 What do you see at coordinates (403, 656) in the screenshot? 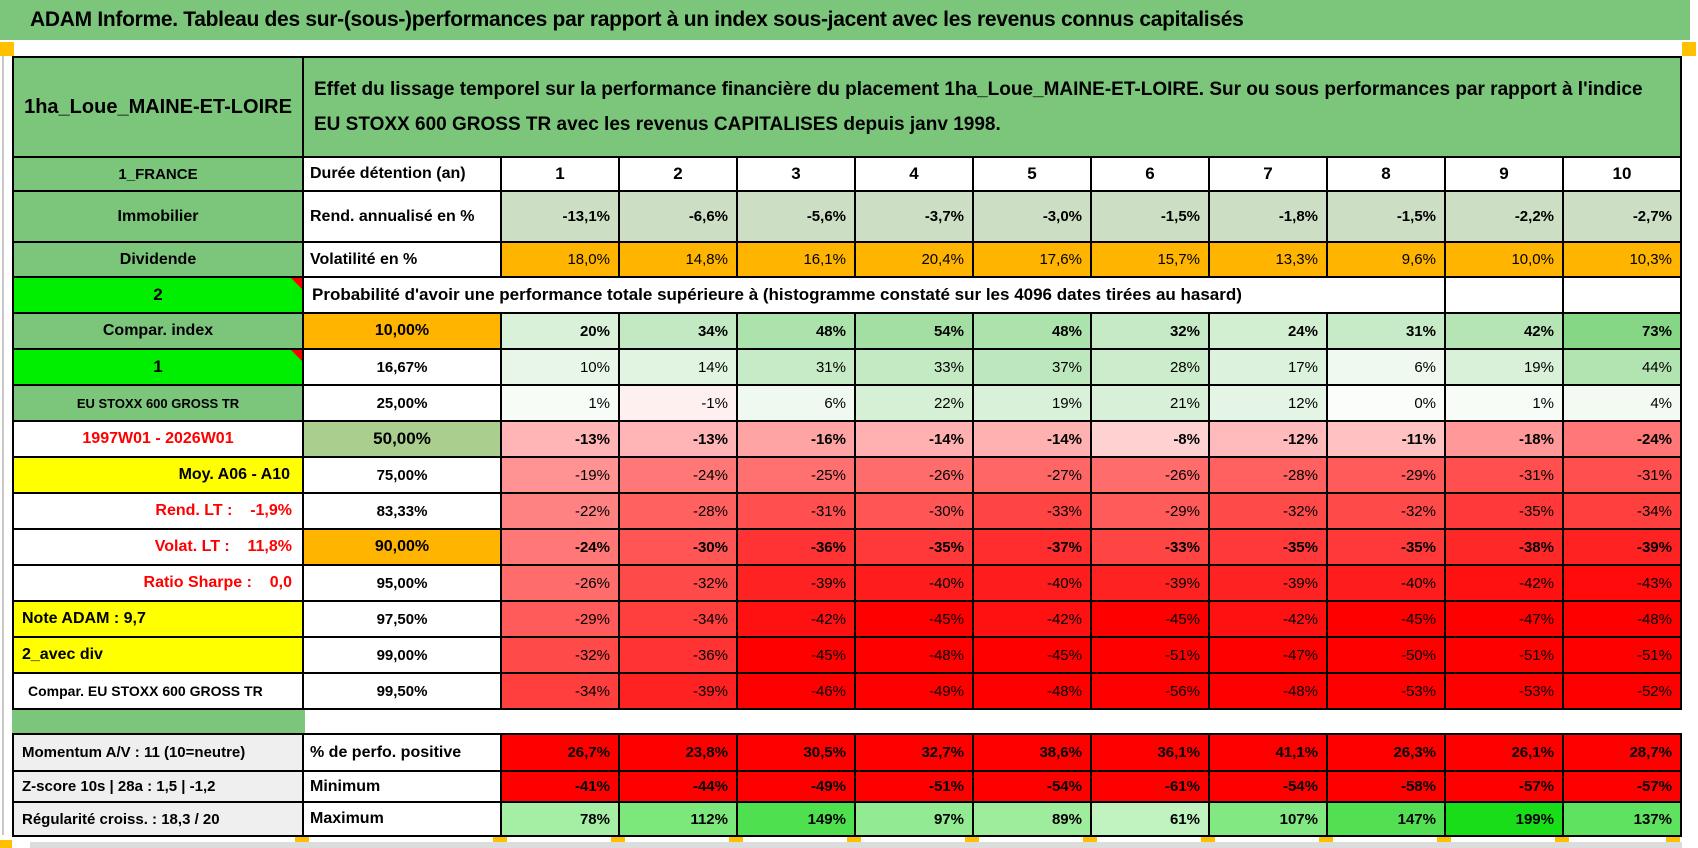
I see `row-header-p99: 99,00%` at bounding box center [403, 656].